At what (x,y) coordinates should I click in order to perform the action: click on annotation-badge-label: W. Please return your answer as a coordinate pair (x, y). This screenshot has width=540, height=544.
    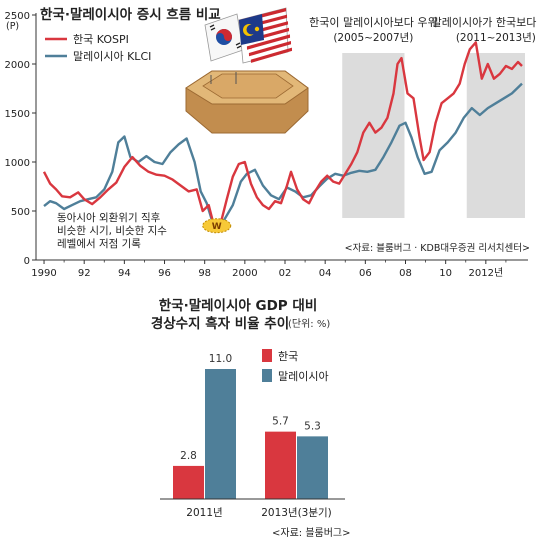
    Looking at the image, I should click on (217, 227).